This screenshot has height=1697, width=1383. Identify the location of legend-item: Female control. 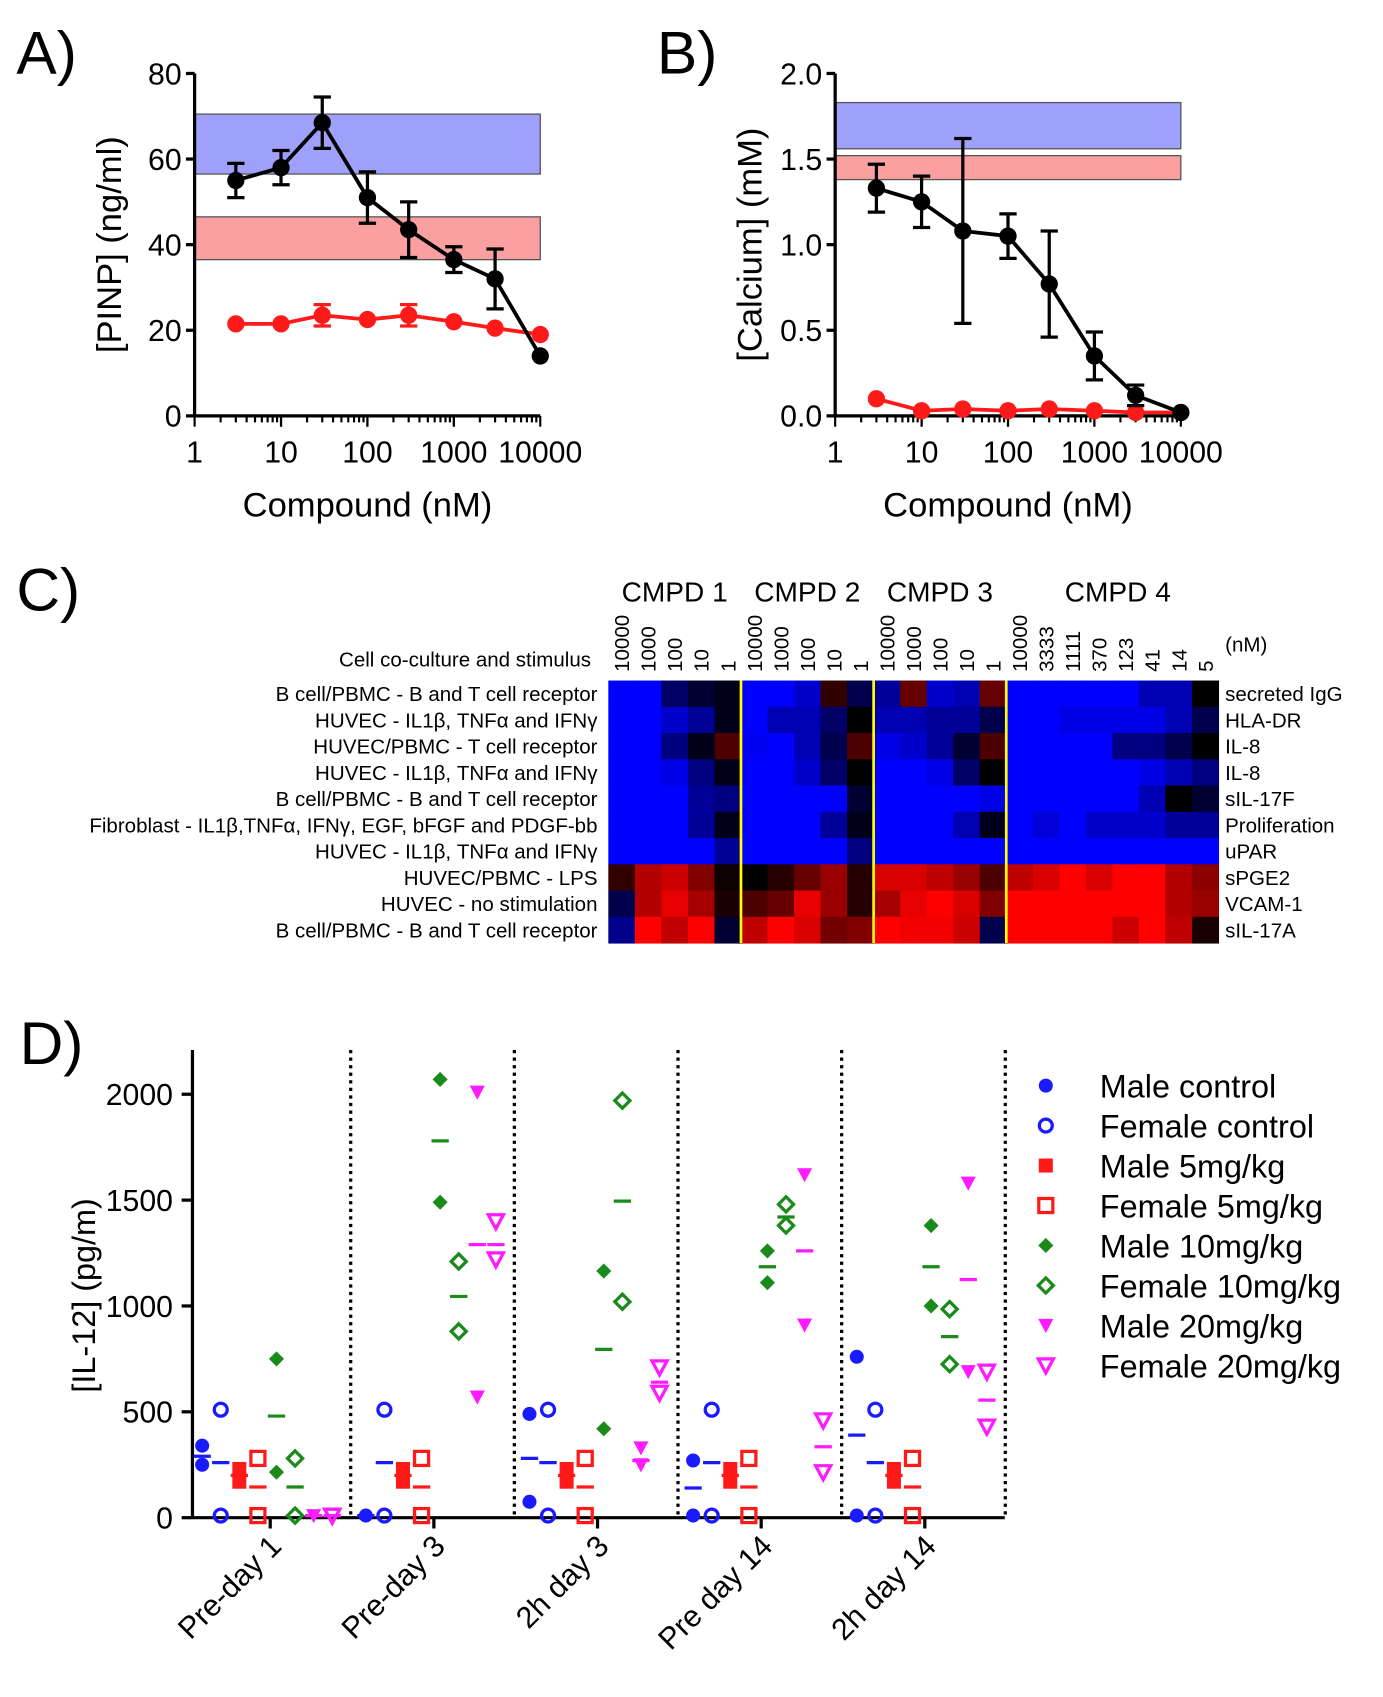
(1175, 1126).